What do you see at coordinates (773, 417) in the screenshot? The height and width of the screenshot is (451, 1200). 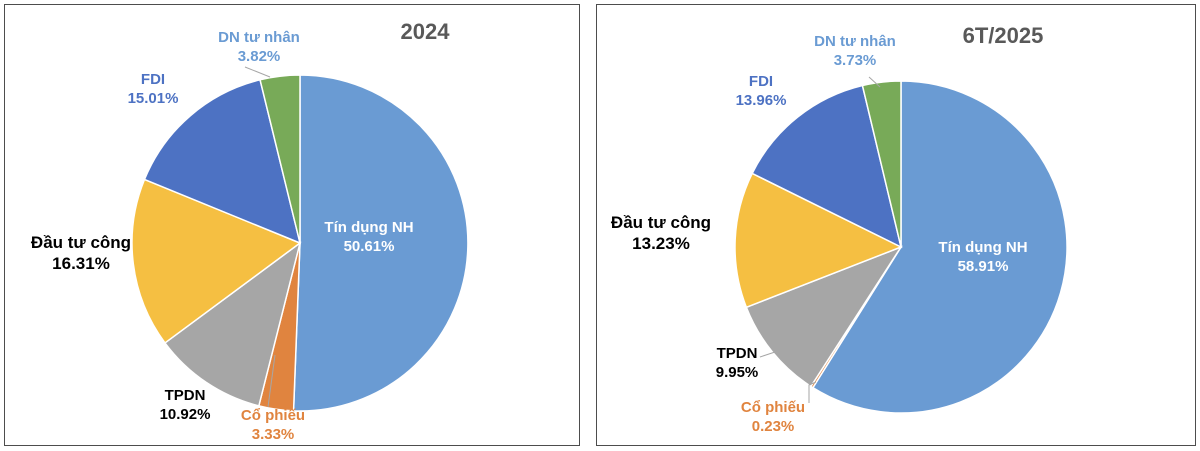 I see `slice-label-co-phieu: Cổ phiếu 0.23%` at bounding box center [773, 417].